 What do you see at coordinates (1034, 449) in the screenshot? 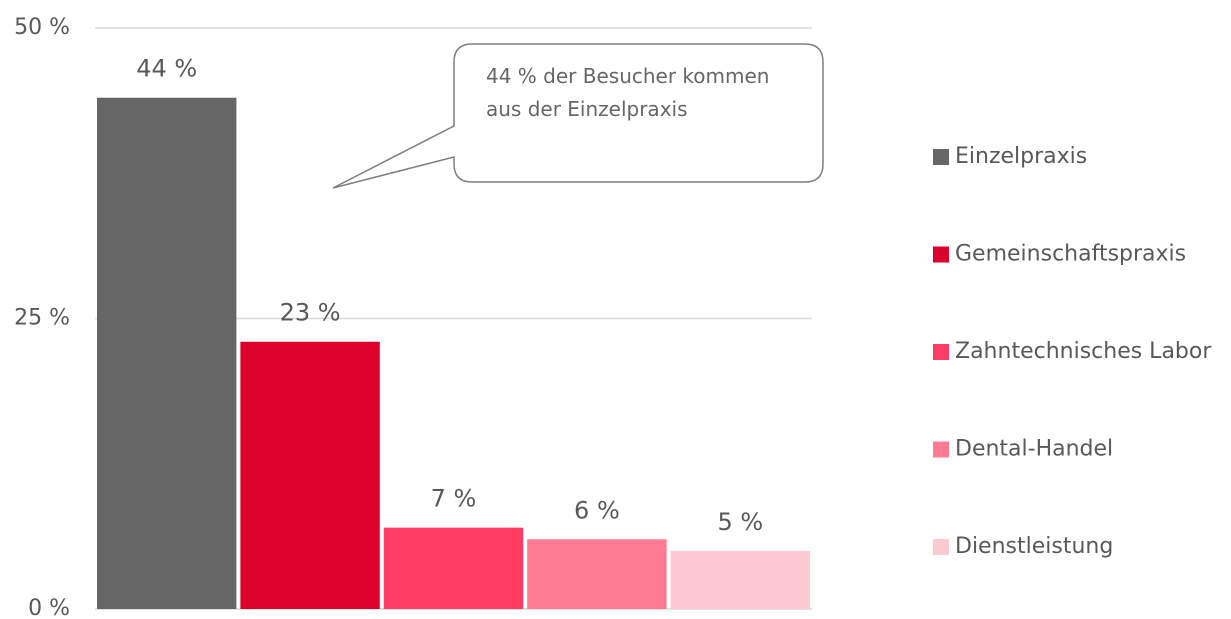
I see `legend-label: Dental-Handel` at bounding box center [1034, 449].